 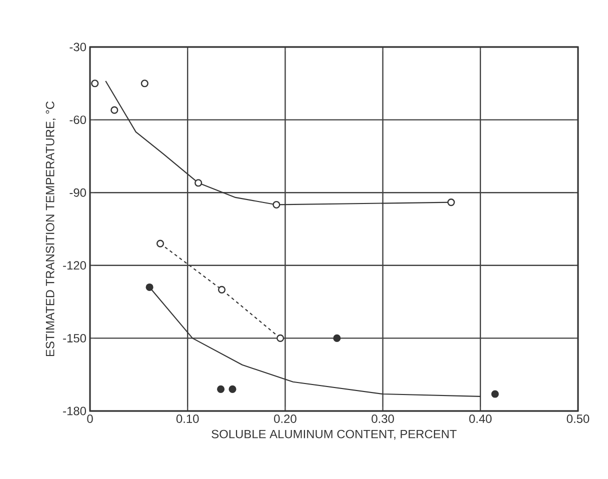 I want to click on y-tick-label: -90, so click(x=78, y=192).